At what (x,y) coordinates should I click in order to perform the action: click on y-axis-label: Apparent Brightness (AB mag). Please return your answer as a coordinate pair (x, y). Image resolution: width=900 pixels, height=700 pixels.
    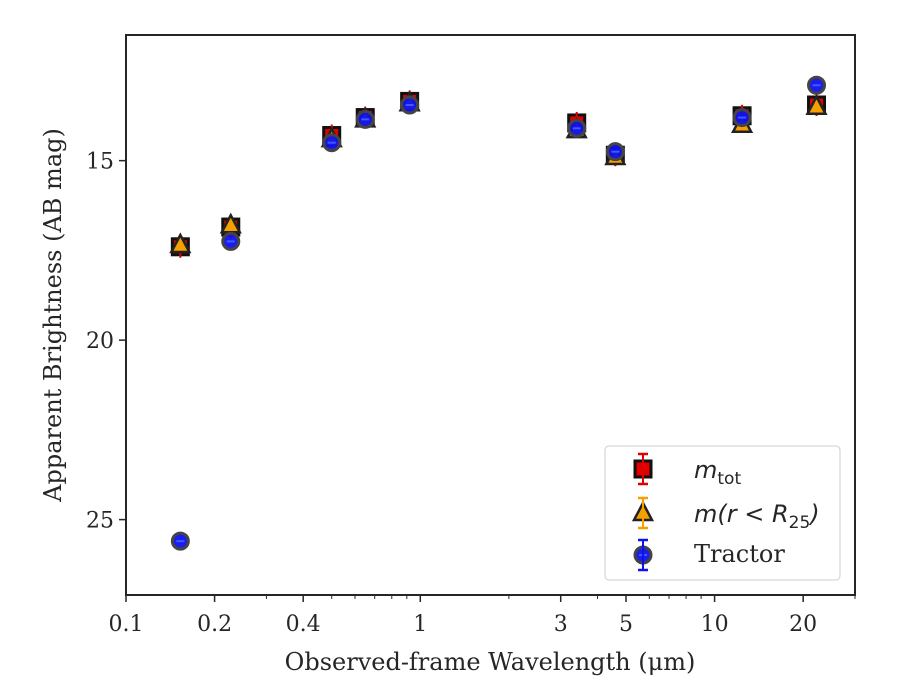
    Looking at the image, I should click on (53, 315).